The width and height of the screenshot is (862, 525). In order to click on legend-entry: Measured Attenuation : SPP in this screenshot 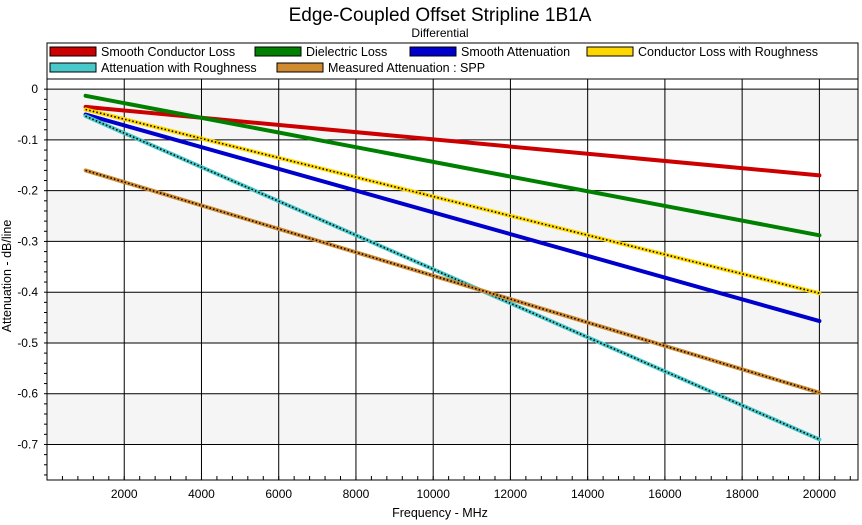, I will do `click(406, 68)`.